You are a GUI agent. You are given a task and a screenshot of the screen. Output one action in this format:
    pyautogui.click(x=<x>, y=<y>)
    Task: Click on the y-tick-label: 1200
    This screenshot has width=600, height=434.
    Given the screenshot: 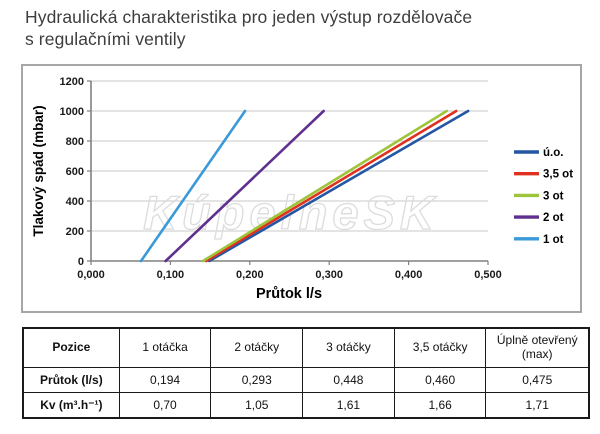 What is the action you would take?
    pyautogui.click(x=72, y=82)
    